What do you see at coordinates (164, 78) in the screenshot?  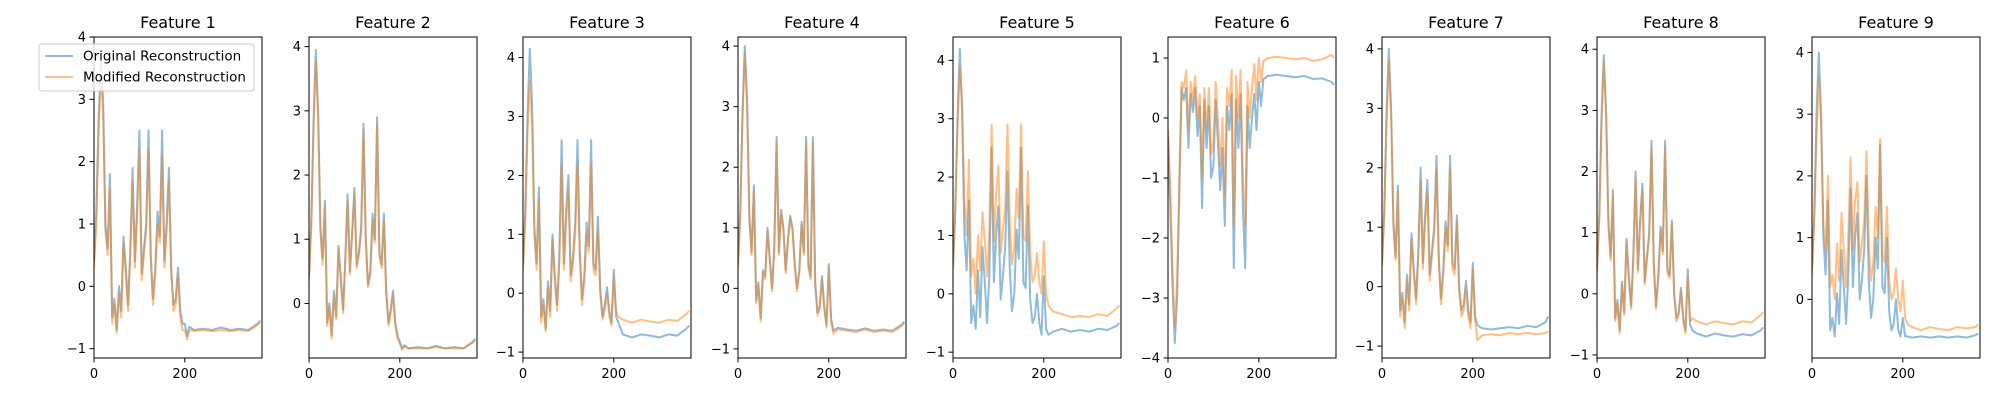 I see `legend-label-modified: Modified Reconstruction` at bounding box center [164, 78].